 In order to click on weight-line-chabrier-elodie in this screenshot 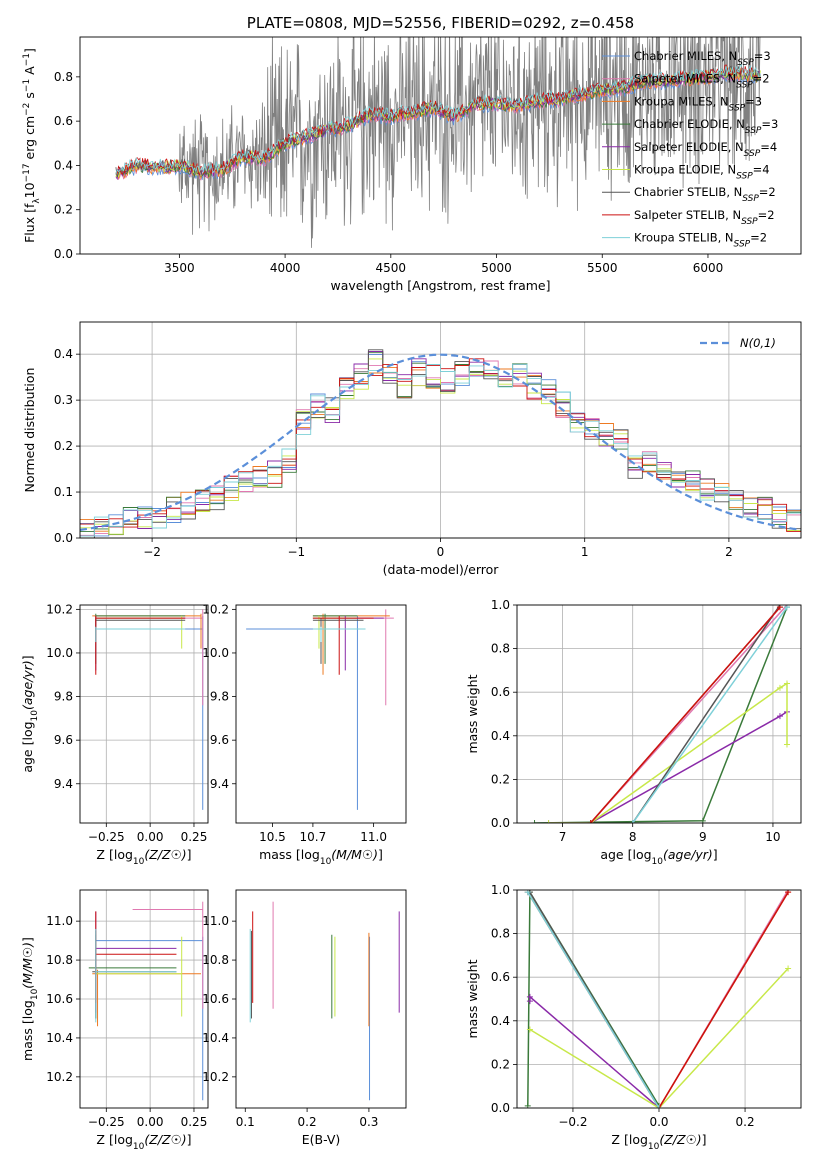, I will do `click(661, 714)`.